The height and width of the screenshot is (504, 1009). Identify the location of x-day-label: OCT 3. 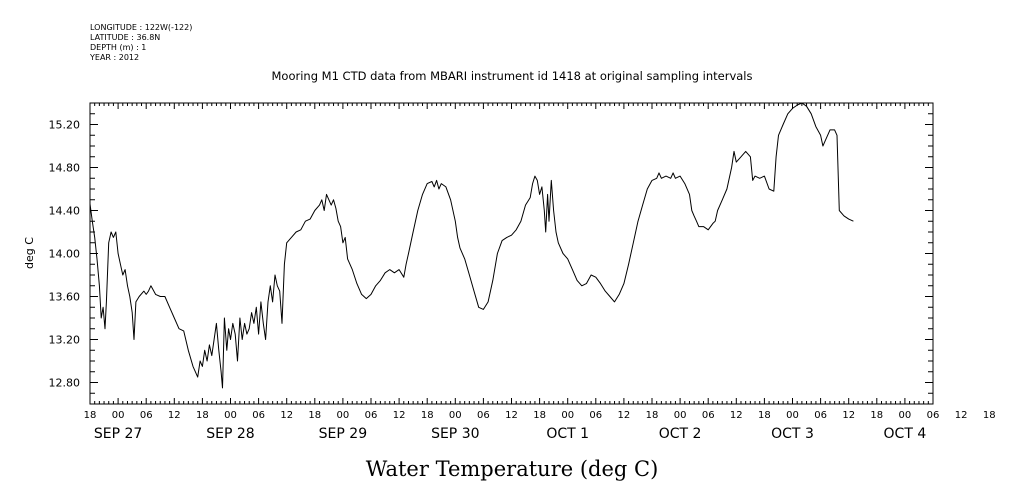
(792, 434).